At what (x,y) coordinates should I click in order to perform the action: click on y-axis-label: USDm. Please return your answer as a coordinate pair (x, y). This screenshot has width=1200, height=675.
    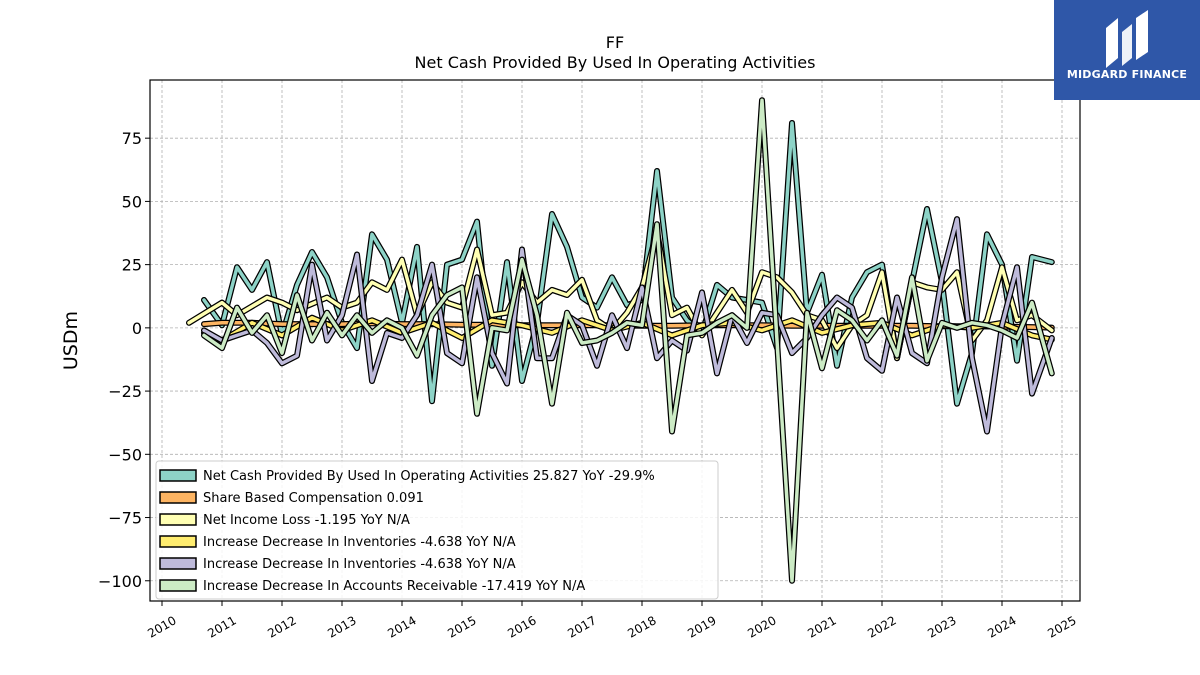
    Looking at the image, I should click on (71, 340).